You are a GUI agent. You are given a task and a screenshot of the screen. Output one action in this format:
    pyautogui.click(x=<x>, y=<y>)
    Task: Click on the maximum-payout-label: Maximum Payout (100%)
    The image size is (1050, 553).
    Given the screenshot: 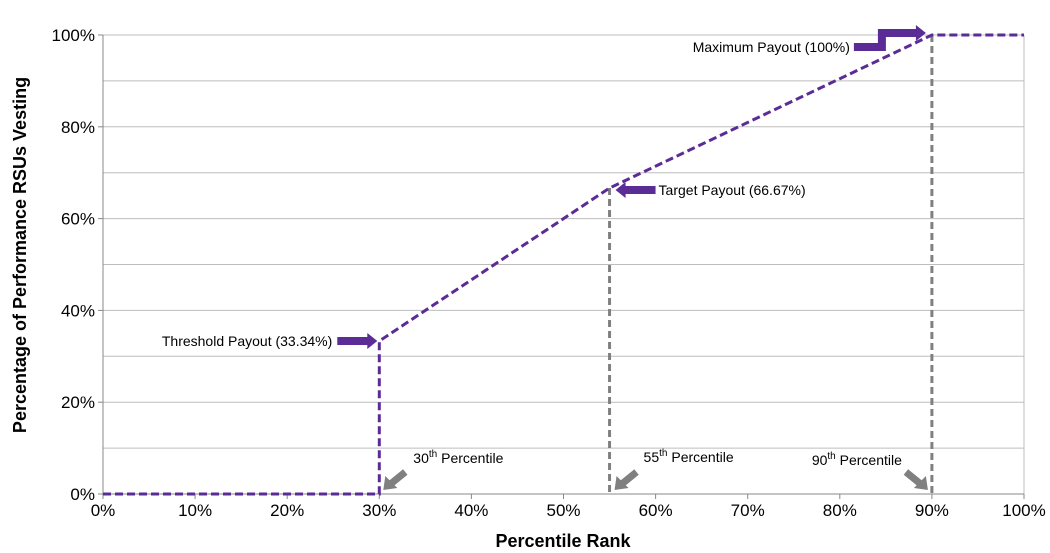 What is the action you would take?
    pyautogui.click(x=771, y=47)
    